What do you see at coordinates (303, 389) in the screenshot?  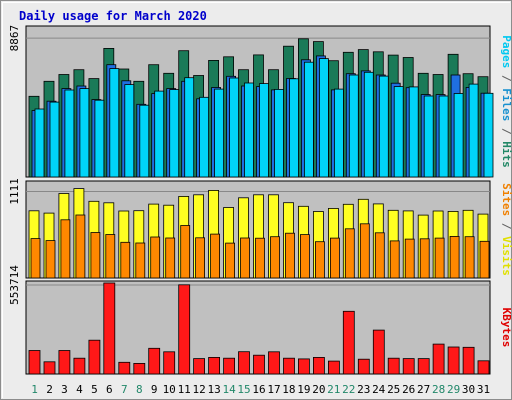 I see `day-label-19: 19` at bounding box center [303, 389].